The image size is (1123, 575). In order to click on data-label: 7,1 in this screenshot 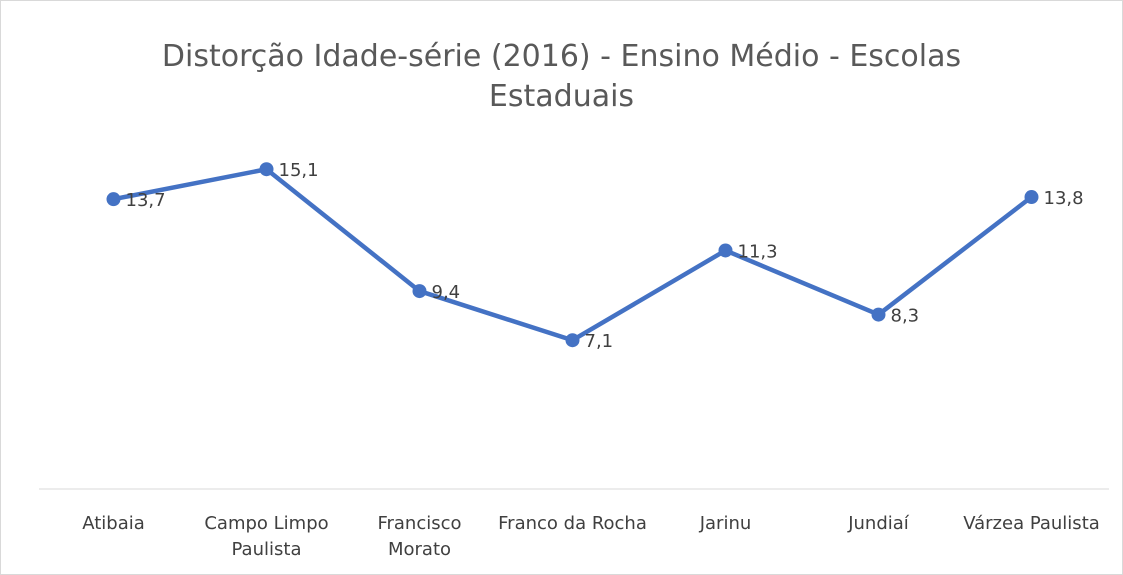, I will do `click(599, 341)`.